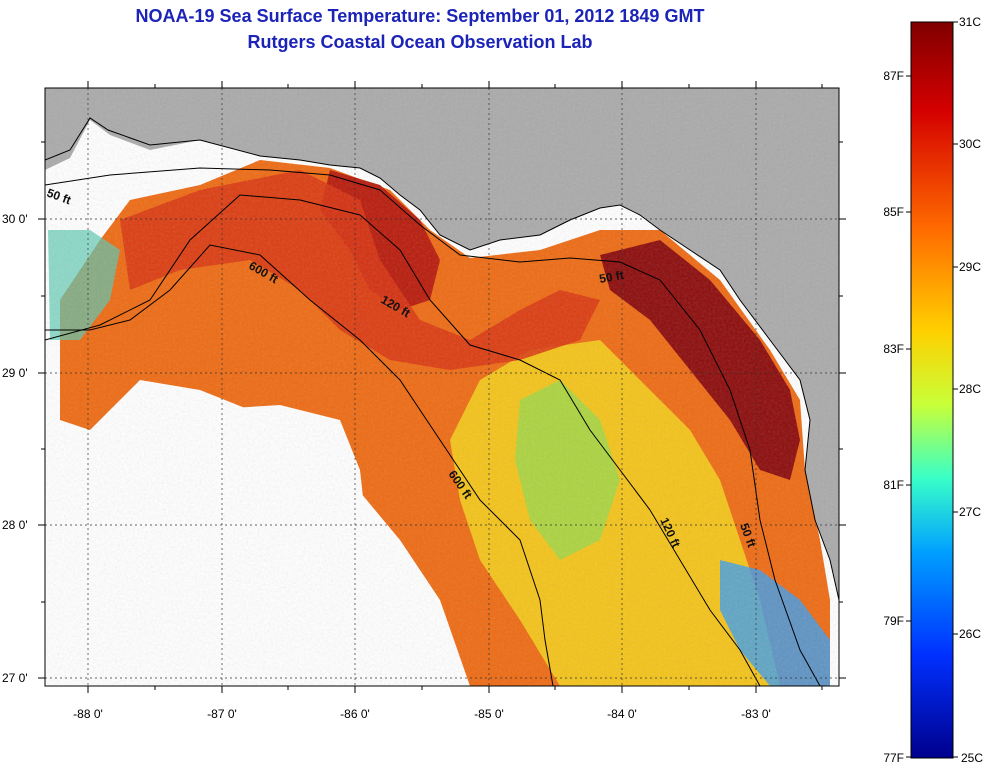 This screenshot has width=992, height=770. Describe the element at coordinates (893, 758) in the screenshot. I see `colorbar-f-label: 77F` at that location.